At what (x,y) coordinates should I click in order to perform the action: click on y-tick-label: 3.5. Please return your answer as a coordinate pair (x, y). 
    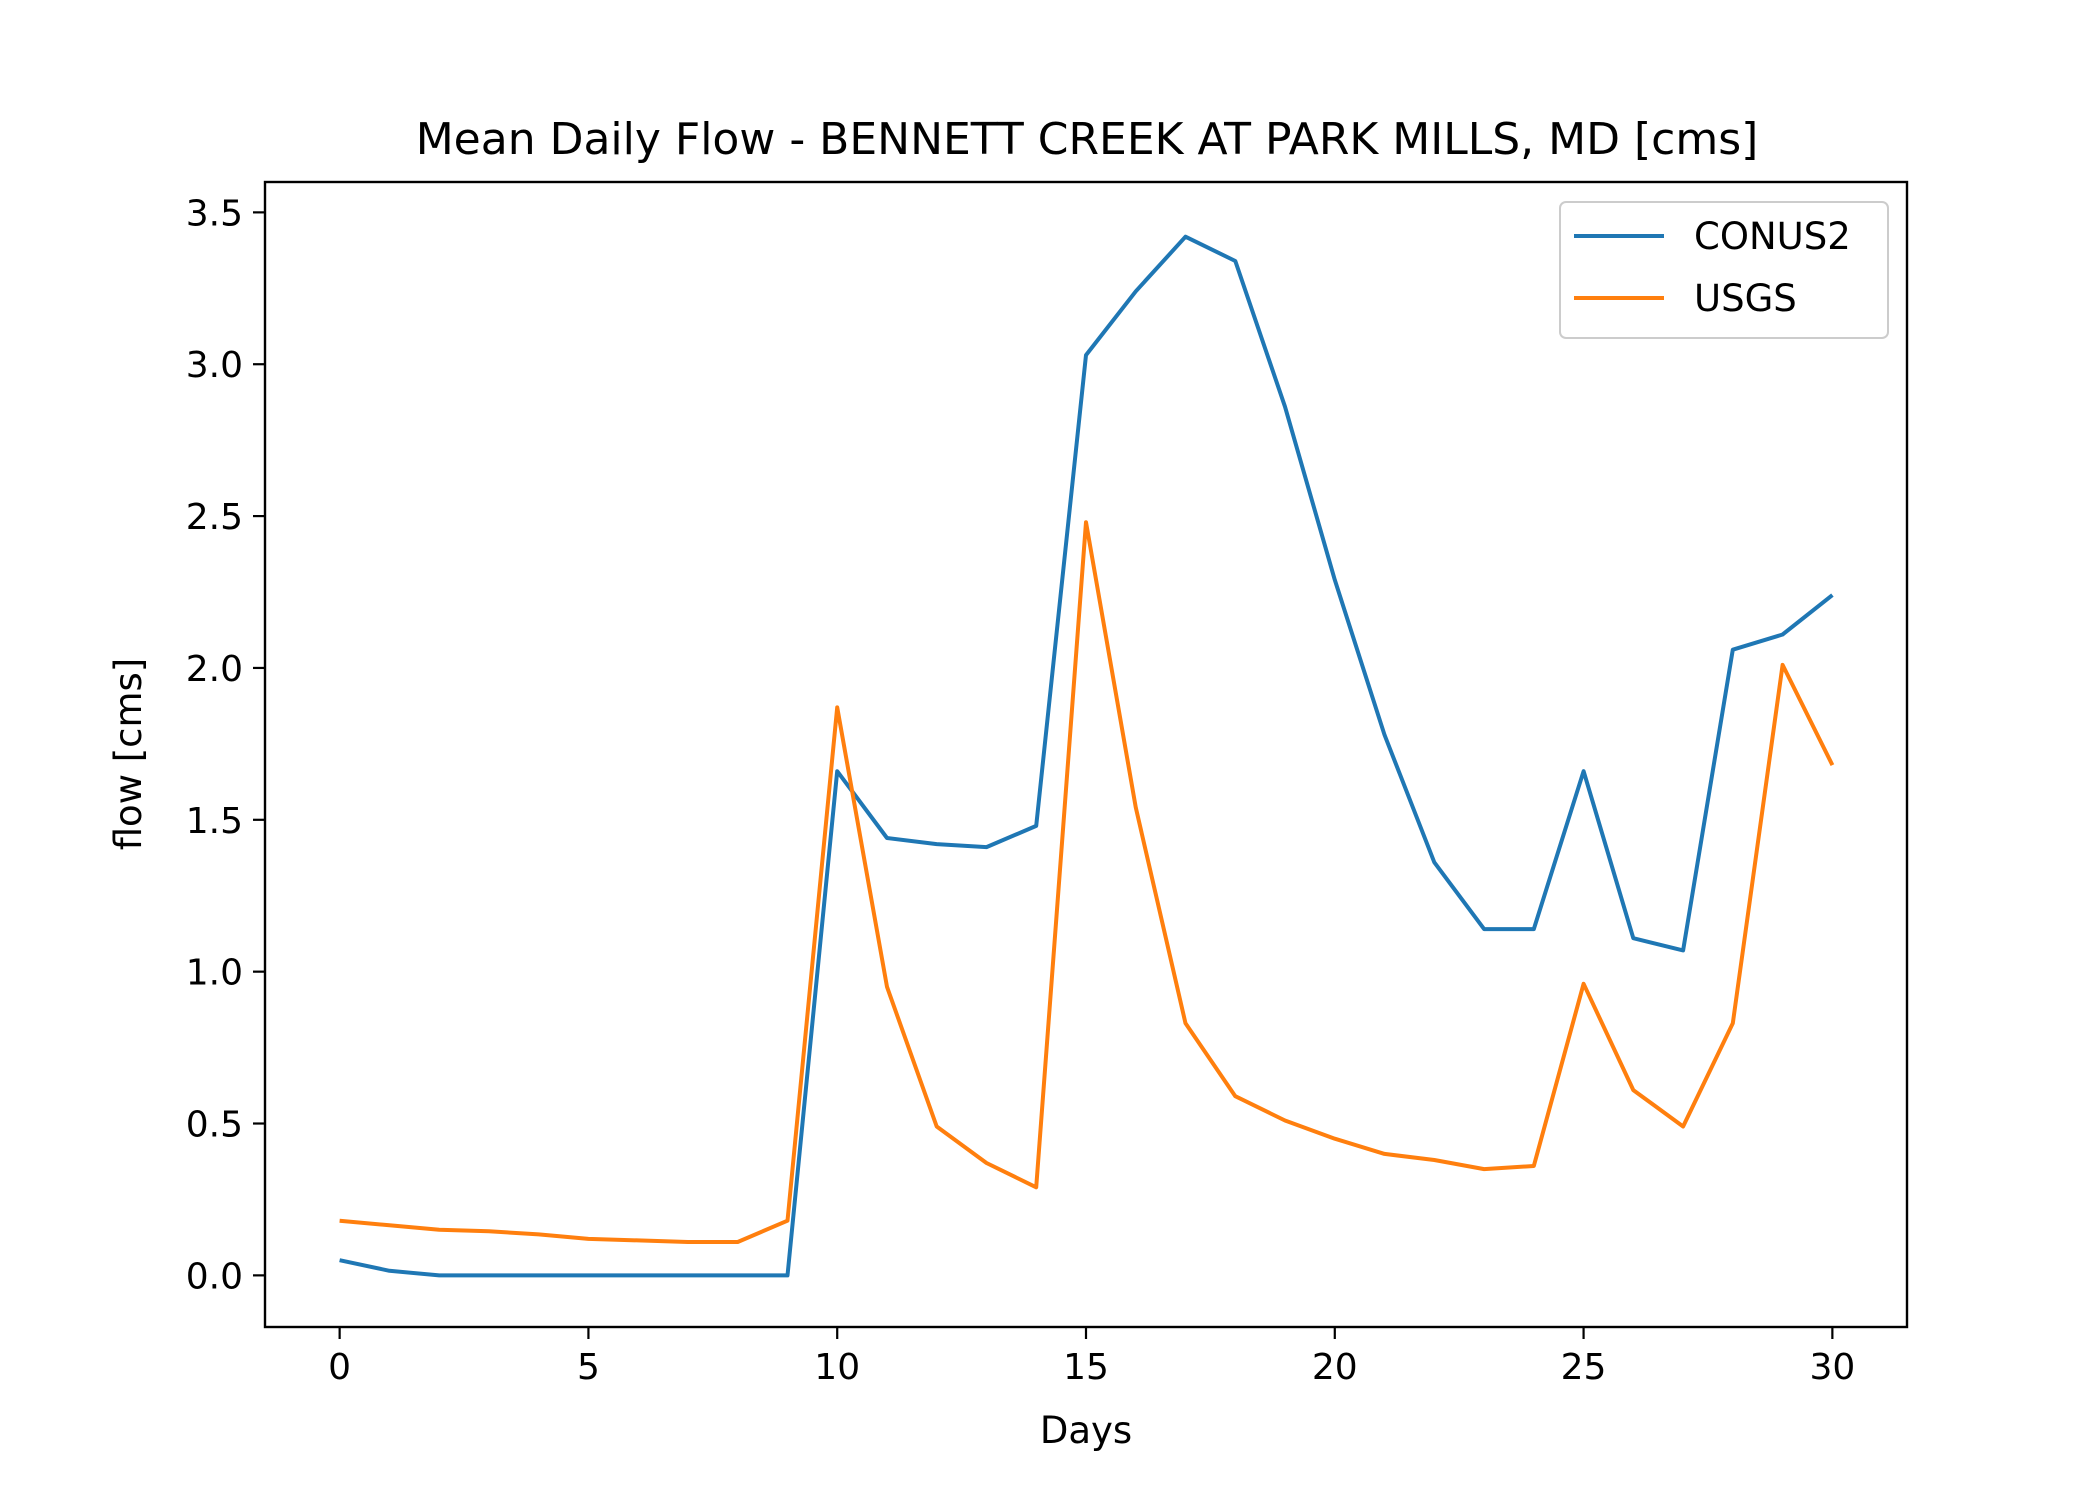
    Looking at the image, I should click on (214, 213).